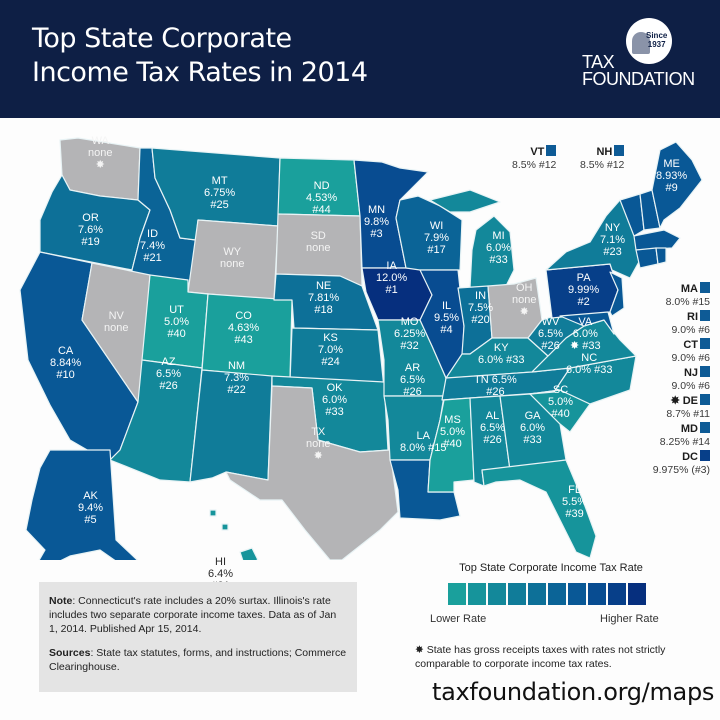 The height and width of the screenshot is (720, 720). I want to click on state-RI, so click(661, 256).